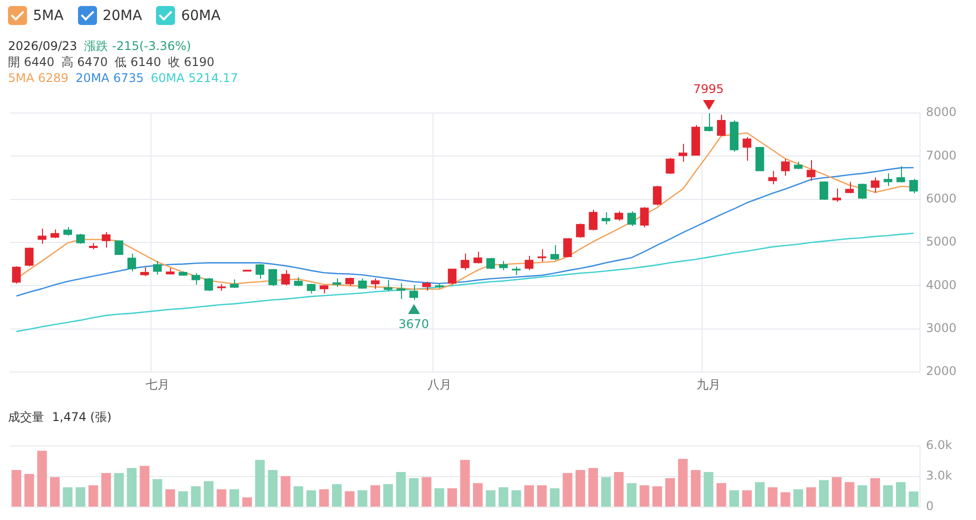 This screenshot has width=976, height=520. What do you see at coordinates (122, 16) in the screenshot?
I see `legend-label: 20MA` at bounding box center [122, 16].